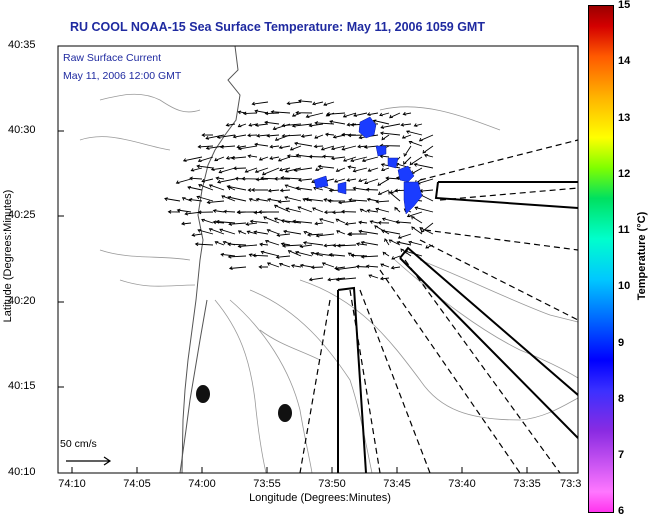 The image size is (651, 519). Describe the element at coordinates (368, 165) in the screenshot. I see `sst-patches` at that location.